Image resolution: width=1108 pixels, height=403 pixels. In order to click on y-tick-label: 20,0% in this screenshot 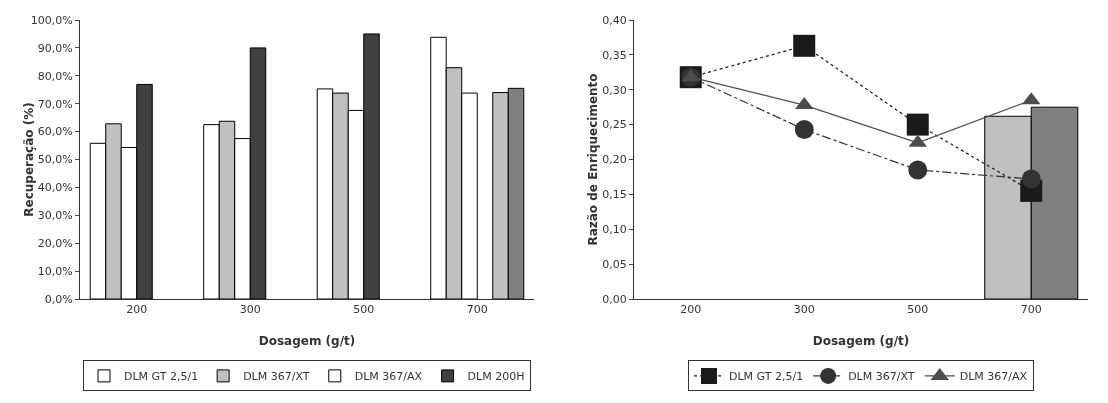, I will do `click(55, 244)`.